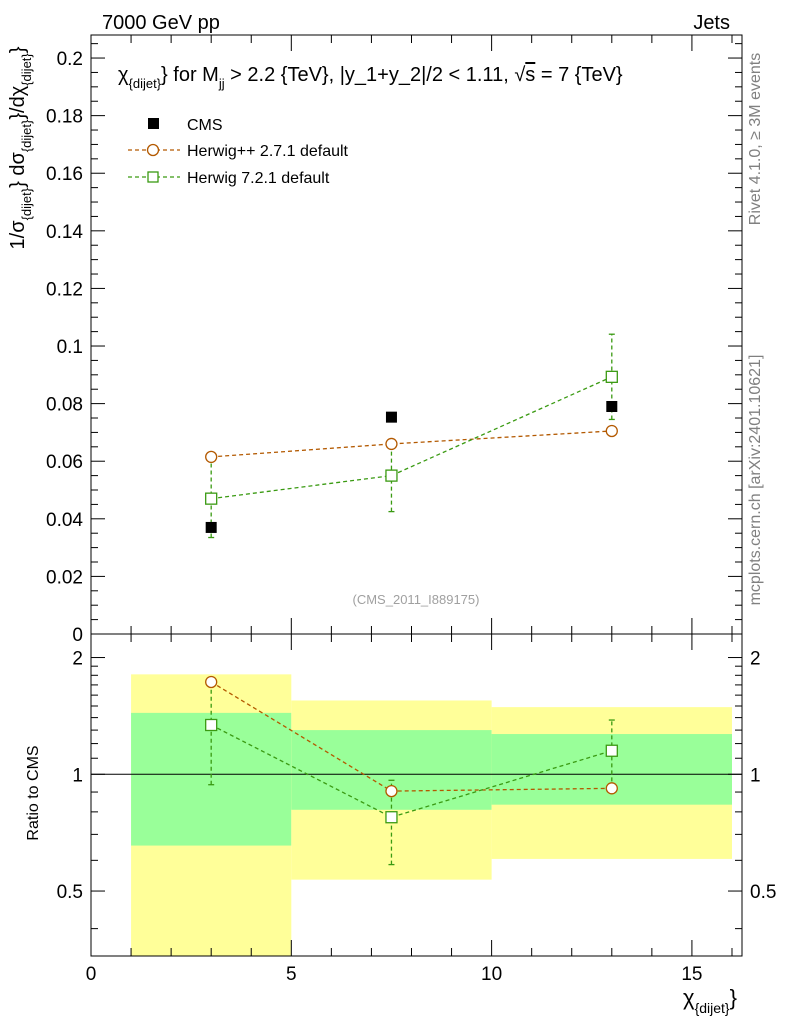 This screenshot has width=786, height=1024. What do you see at coordinates (33, 792) in the screenshot?
I see `ratio-y-axis-label: Ratio to CMS` at bounding box center [33, 792].